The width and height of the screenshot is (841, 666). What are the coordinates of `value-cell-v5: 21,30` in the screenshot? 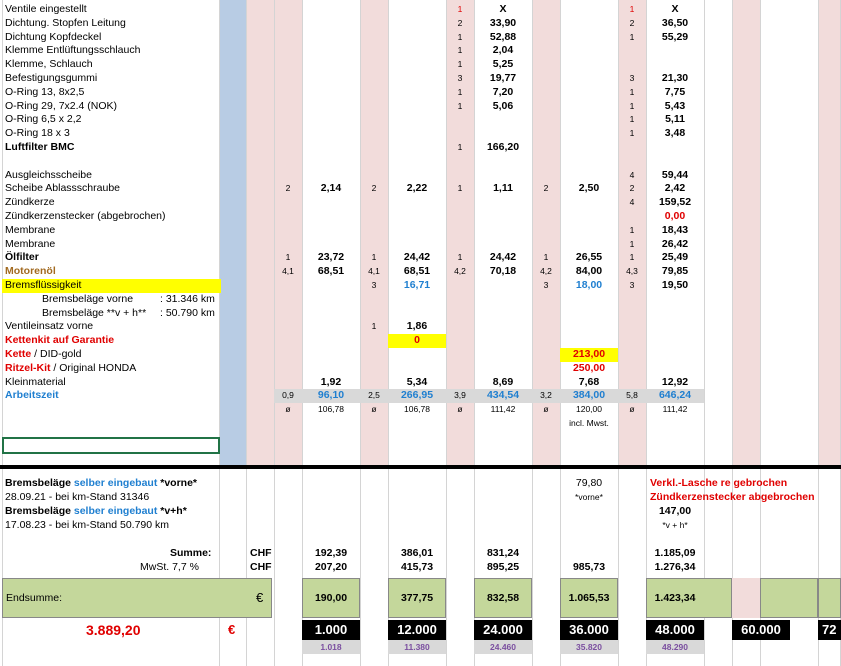 It's located at (675, 78).